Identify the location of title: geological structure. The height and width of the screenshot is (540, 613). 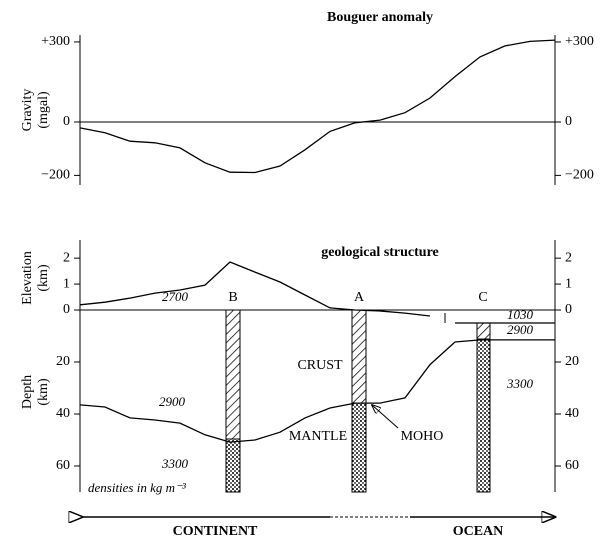
(380, 252).